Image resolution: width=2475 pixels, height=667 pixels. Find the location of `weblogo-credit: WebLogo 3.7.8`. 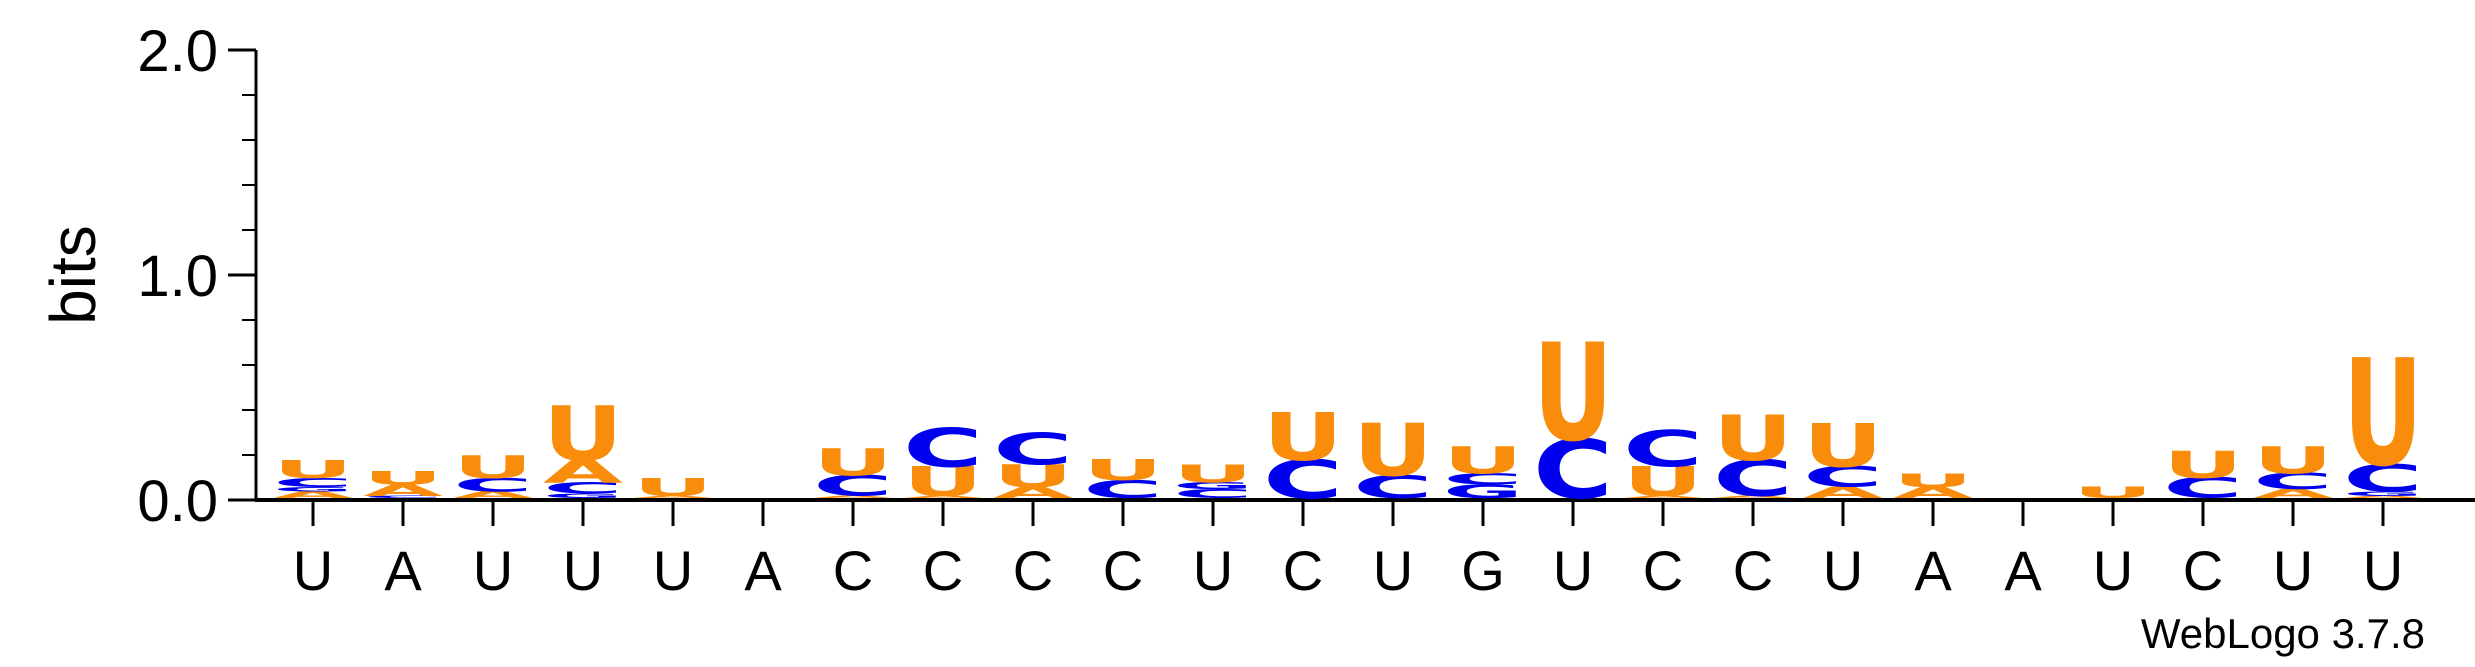

weblogo-credit: WebLogo 3.7.8 is located at coordinates (2283, 633).